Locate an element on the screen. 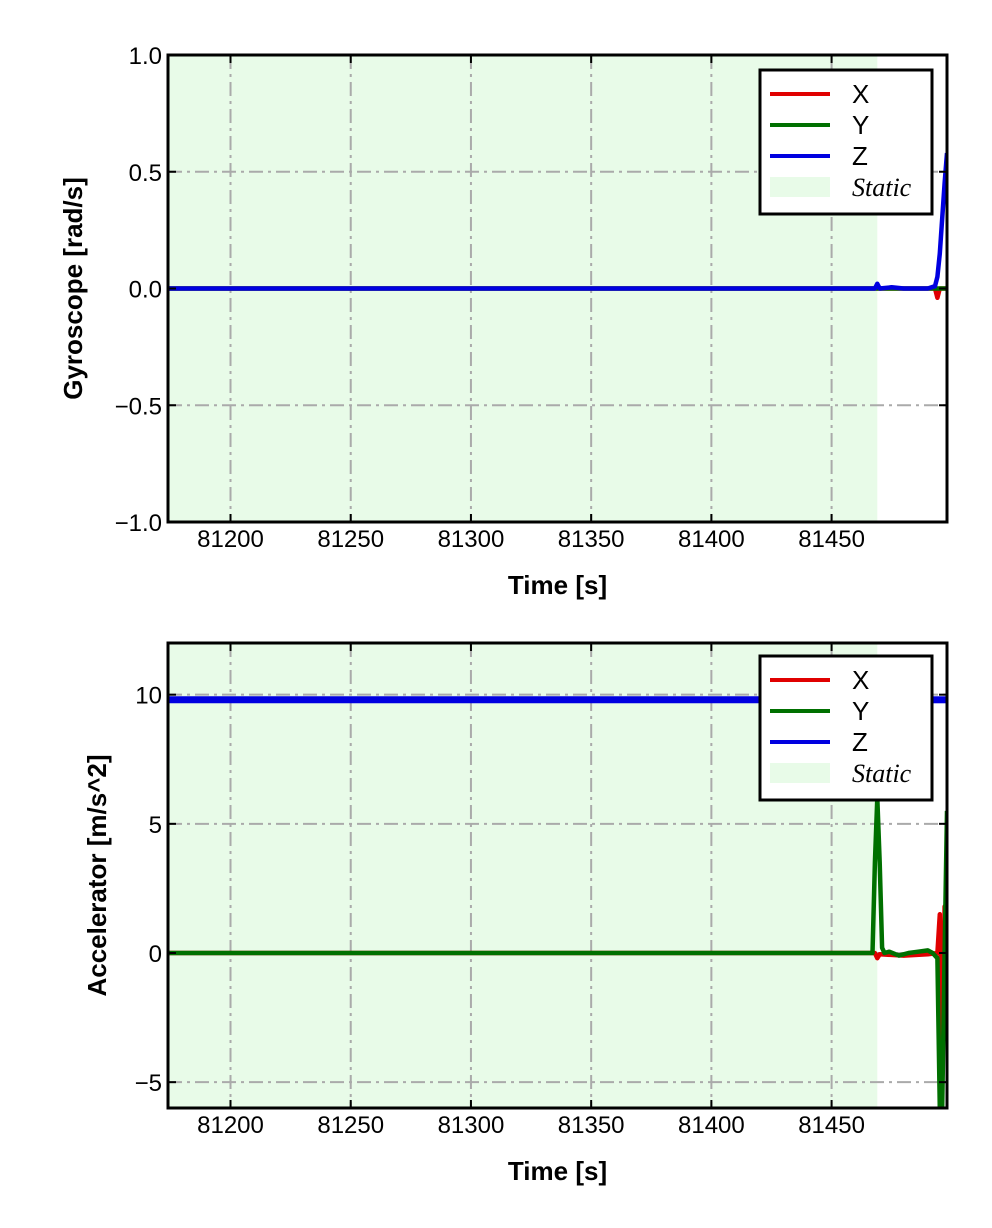 This screenshot has height=1228, width=992. y-tick-label: 0 is located at coordinates (155, 954).